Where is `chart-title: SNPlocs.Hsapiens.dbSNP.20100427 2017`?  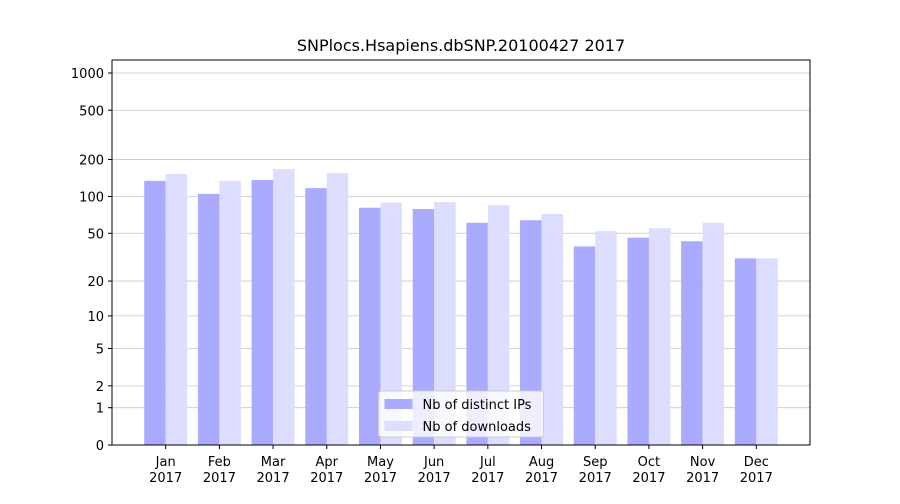 chart-title: SNPlocs.Hsapiens.dbSNP.20100427 2017 is located at coordinates (461, 45).